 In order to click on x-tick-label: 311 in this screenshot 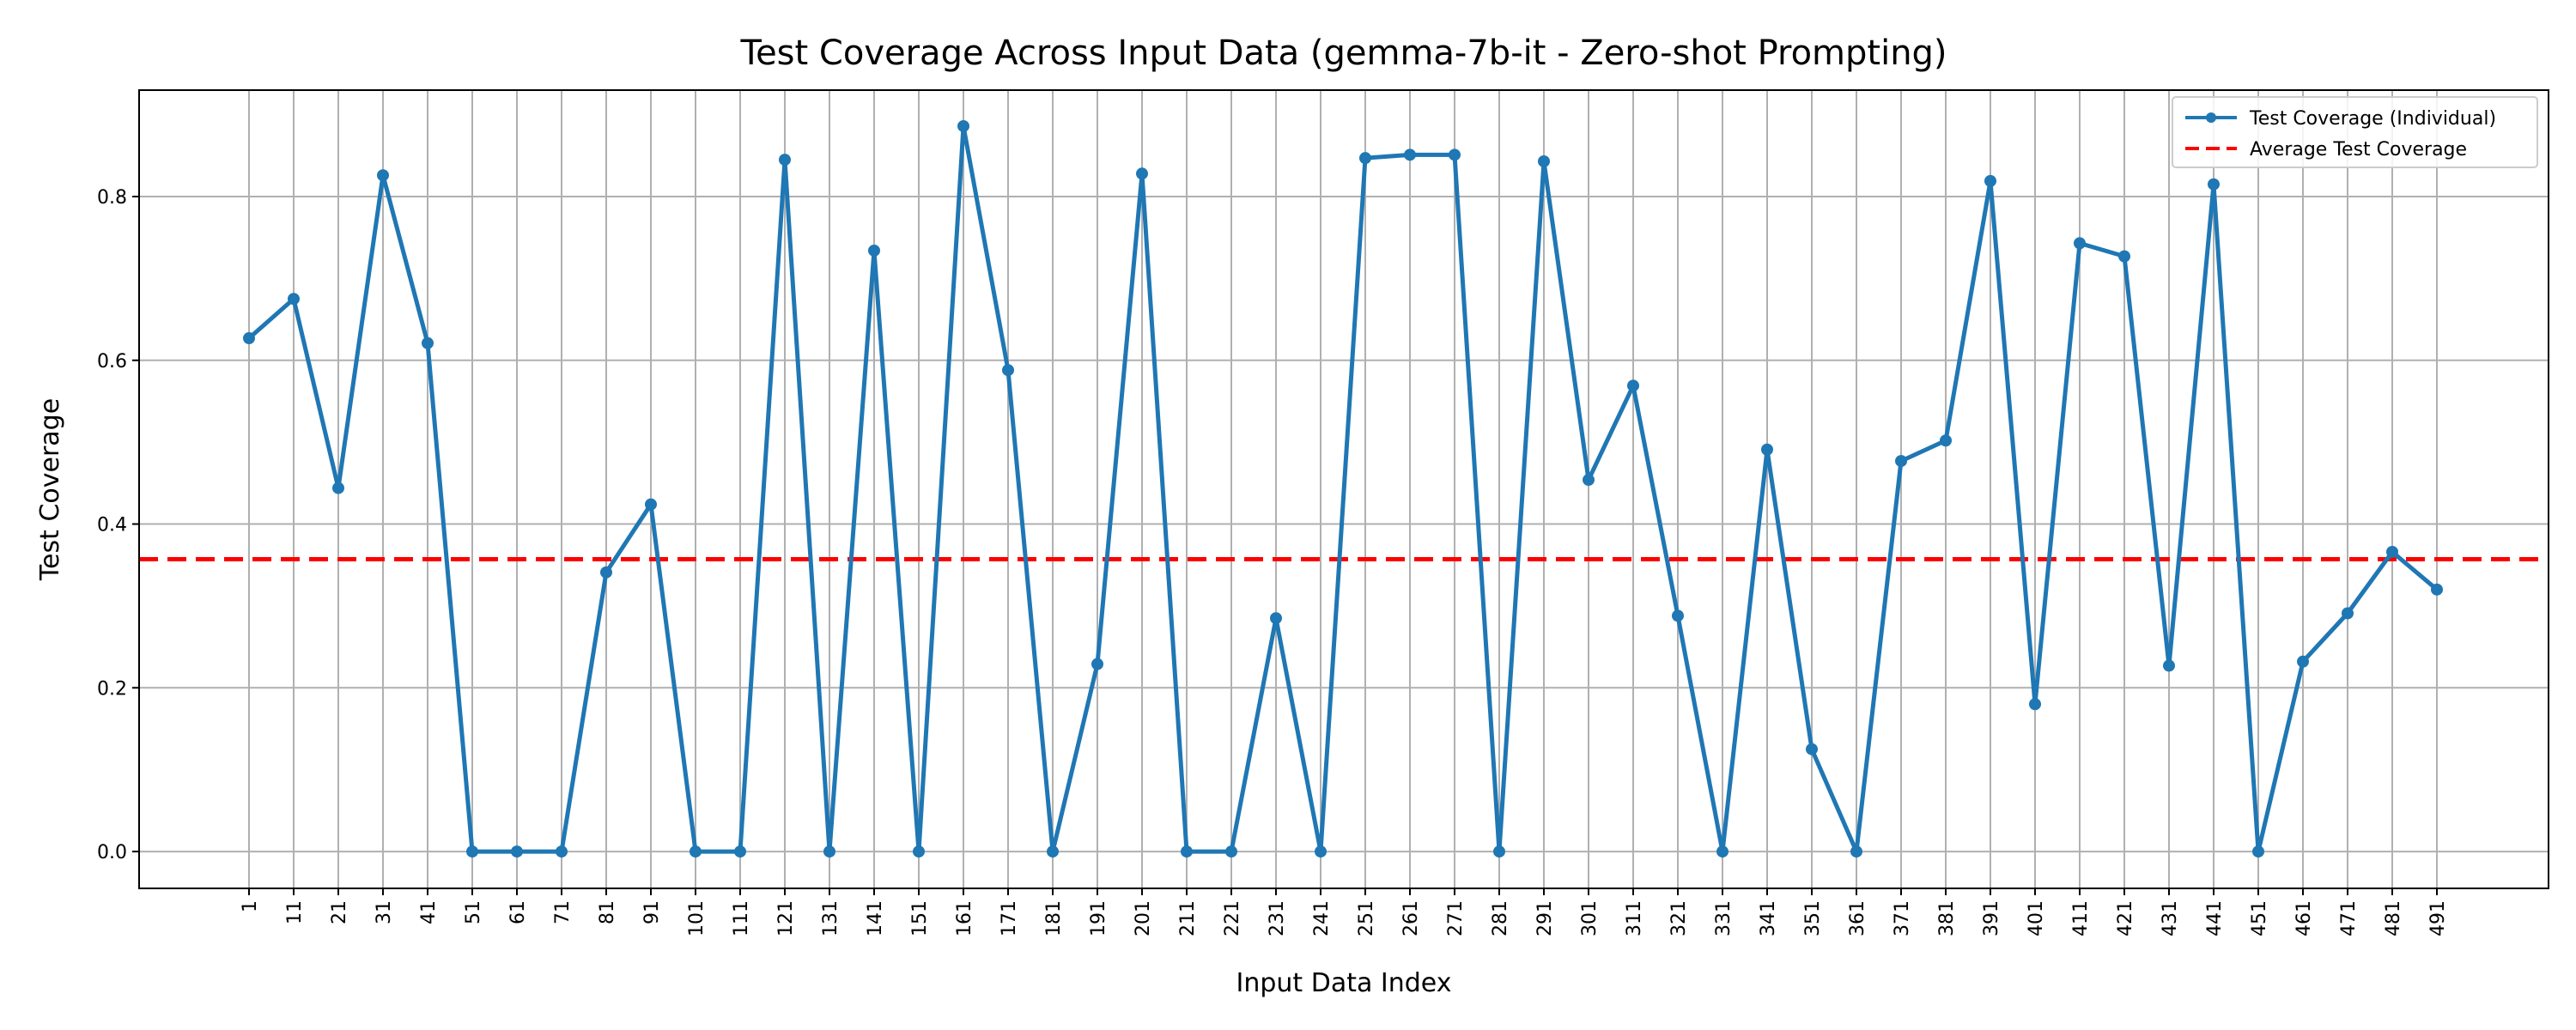, I will do `click(1634, 918)`.